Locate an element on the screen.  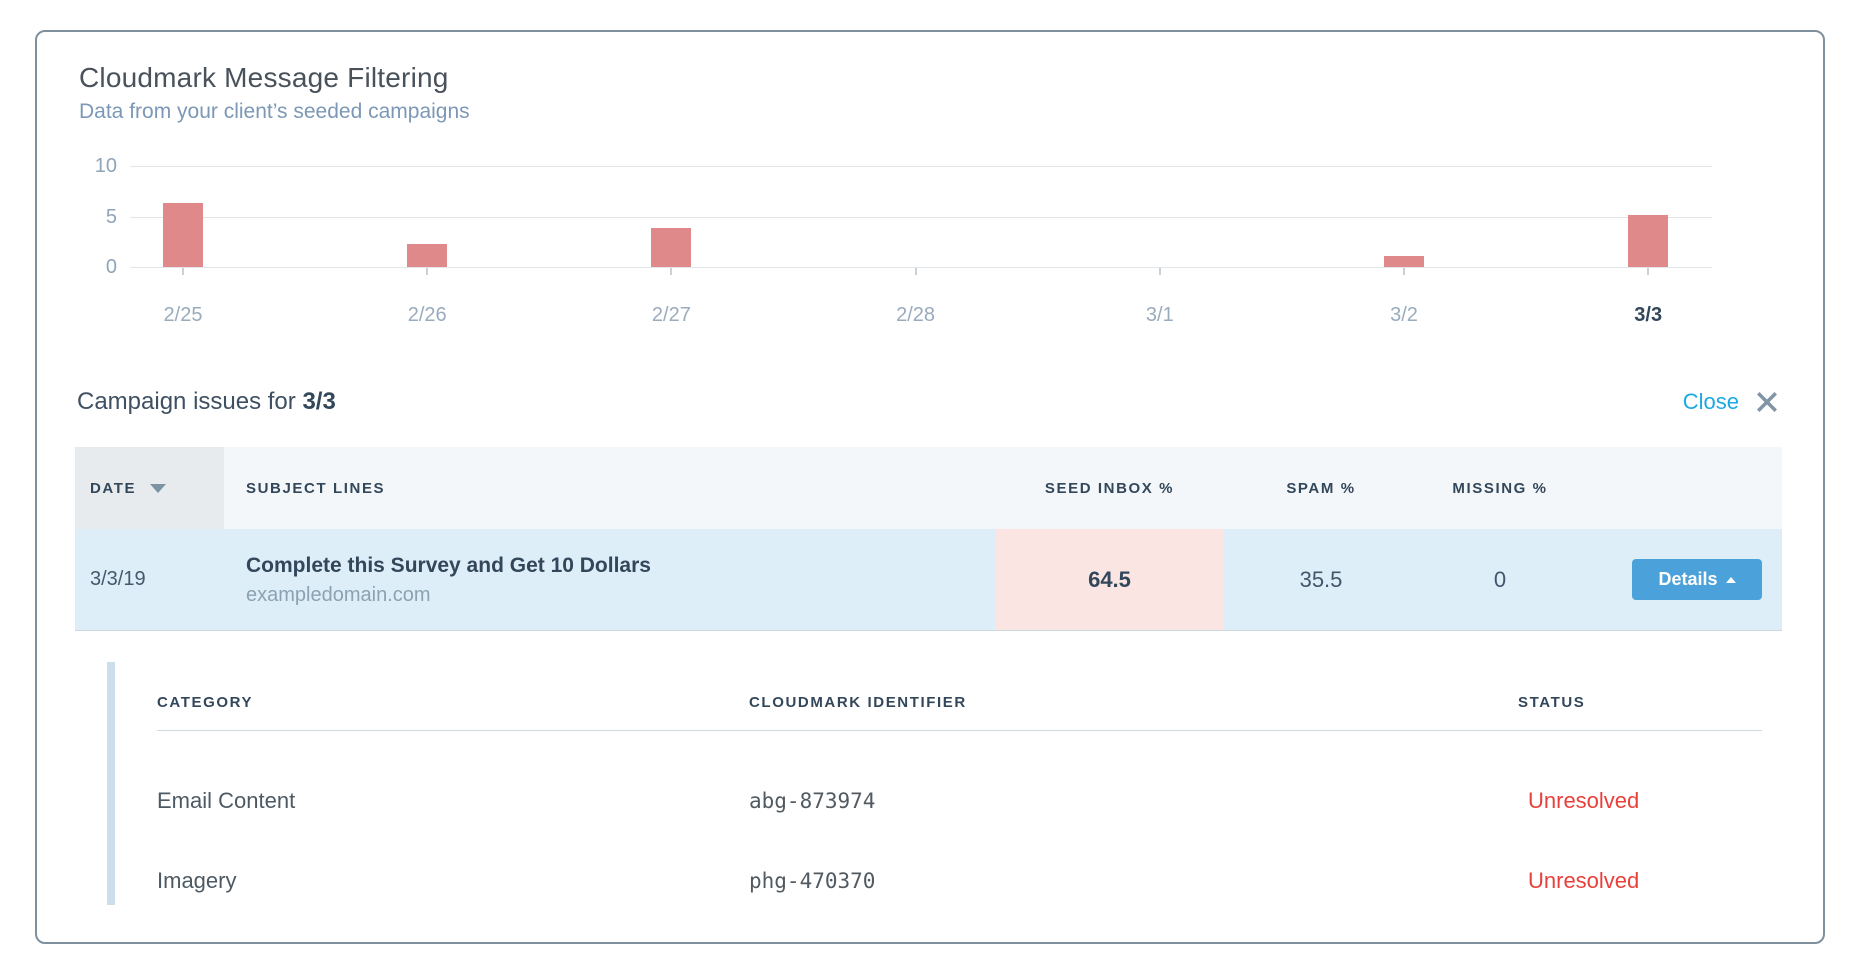
date-header-highlight is located at coordinates (149, 488).